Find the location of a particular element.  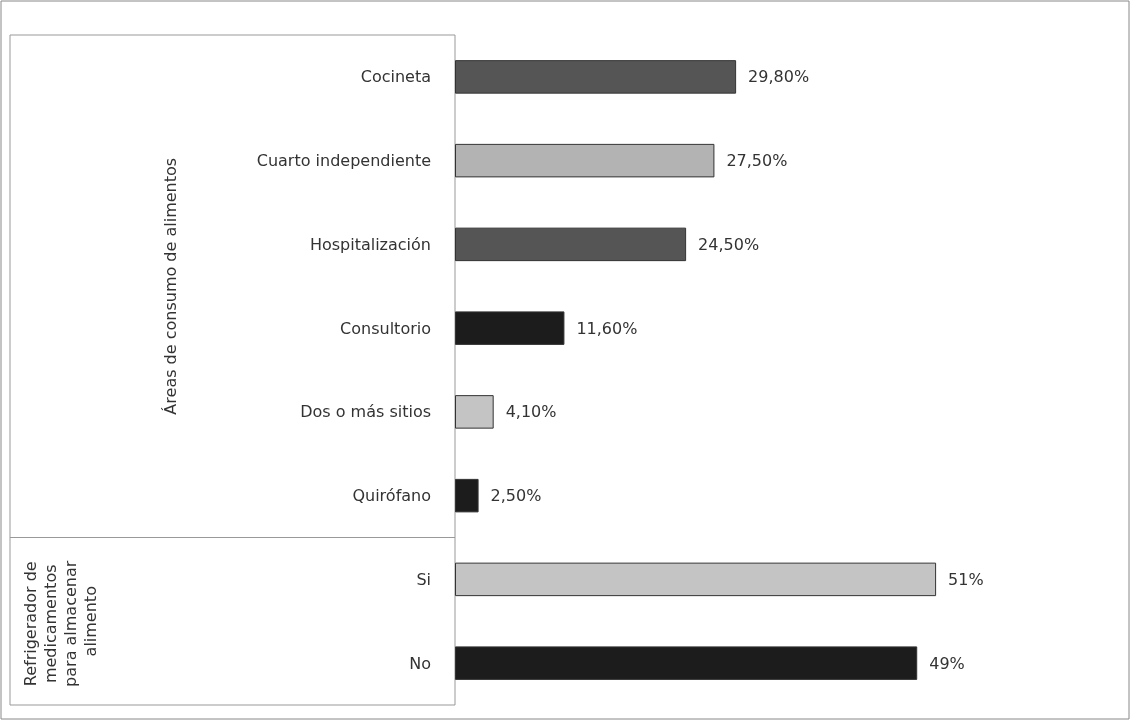

data-label: 4,10% is located at coordinates (531, 412).